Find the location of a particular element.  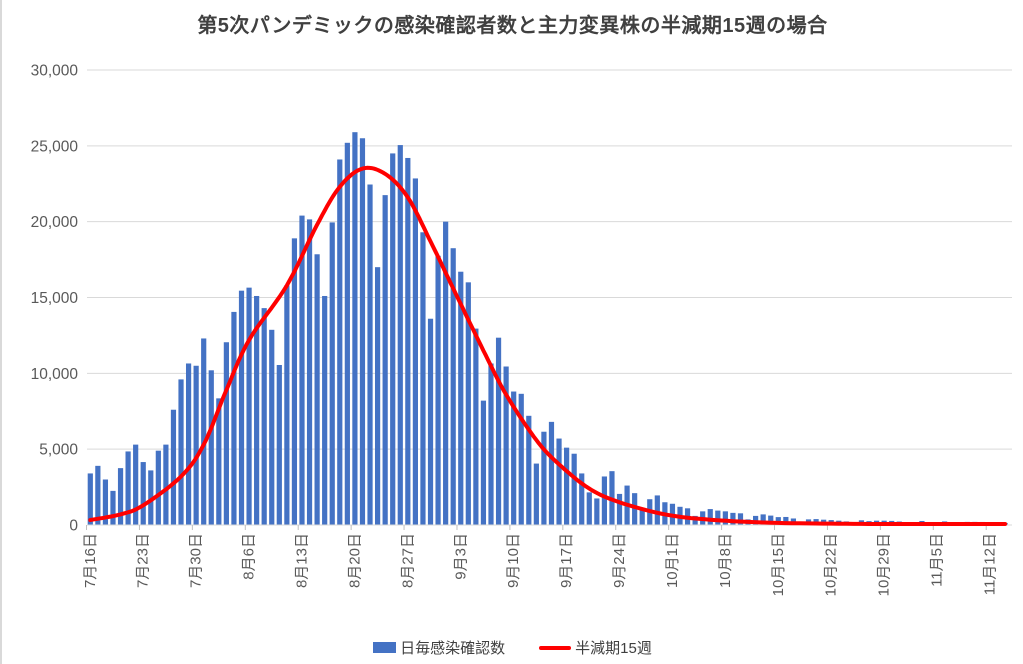

x-tick-label: 9月17日 is located at coordinates (566, 560).